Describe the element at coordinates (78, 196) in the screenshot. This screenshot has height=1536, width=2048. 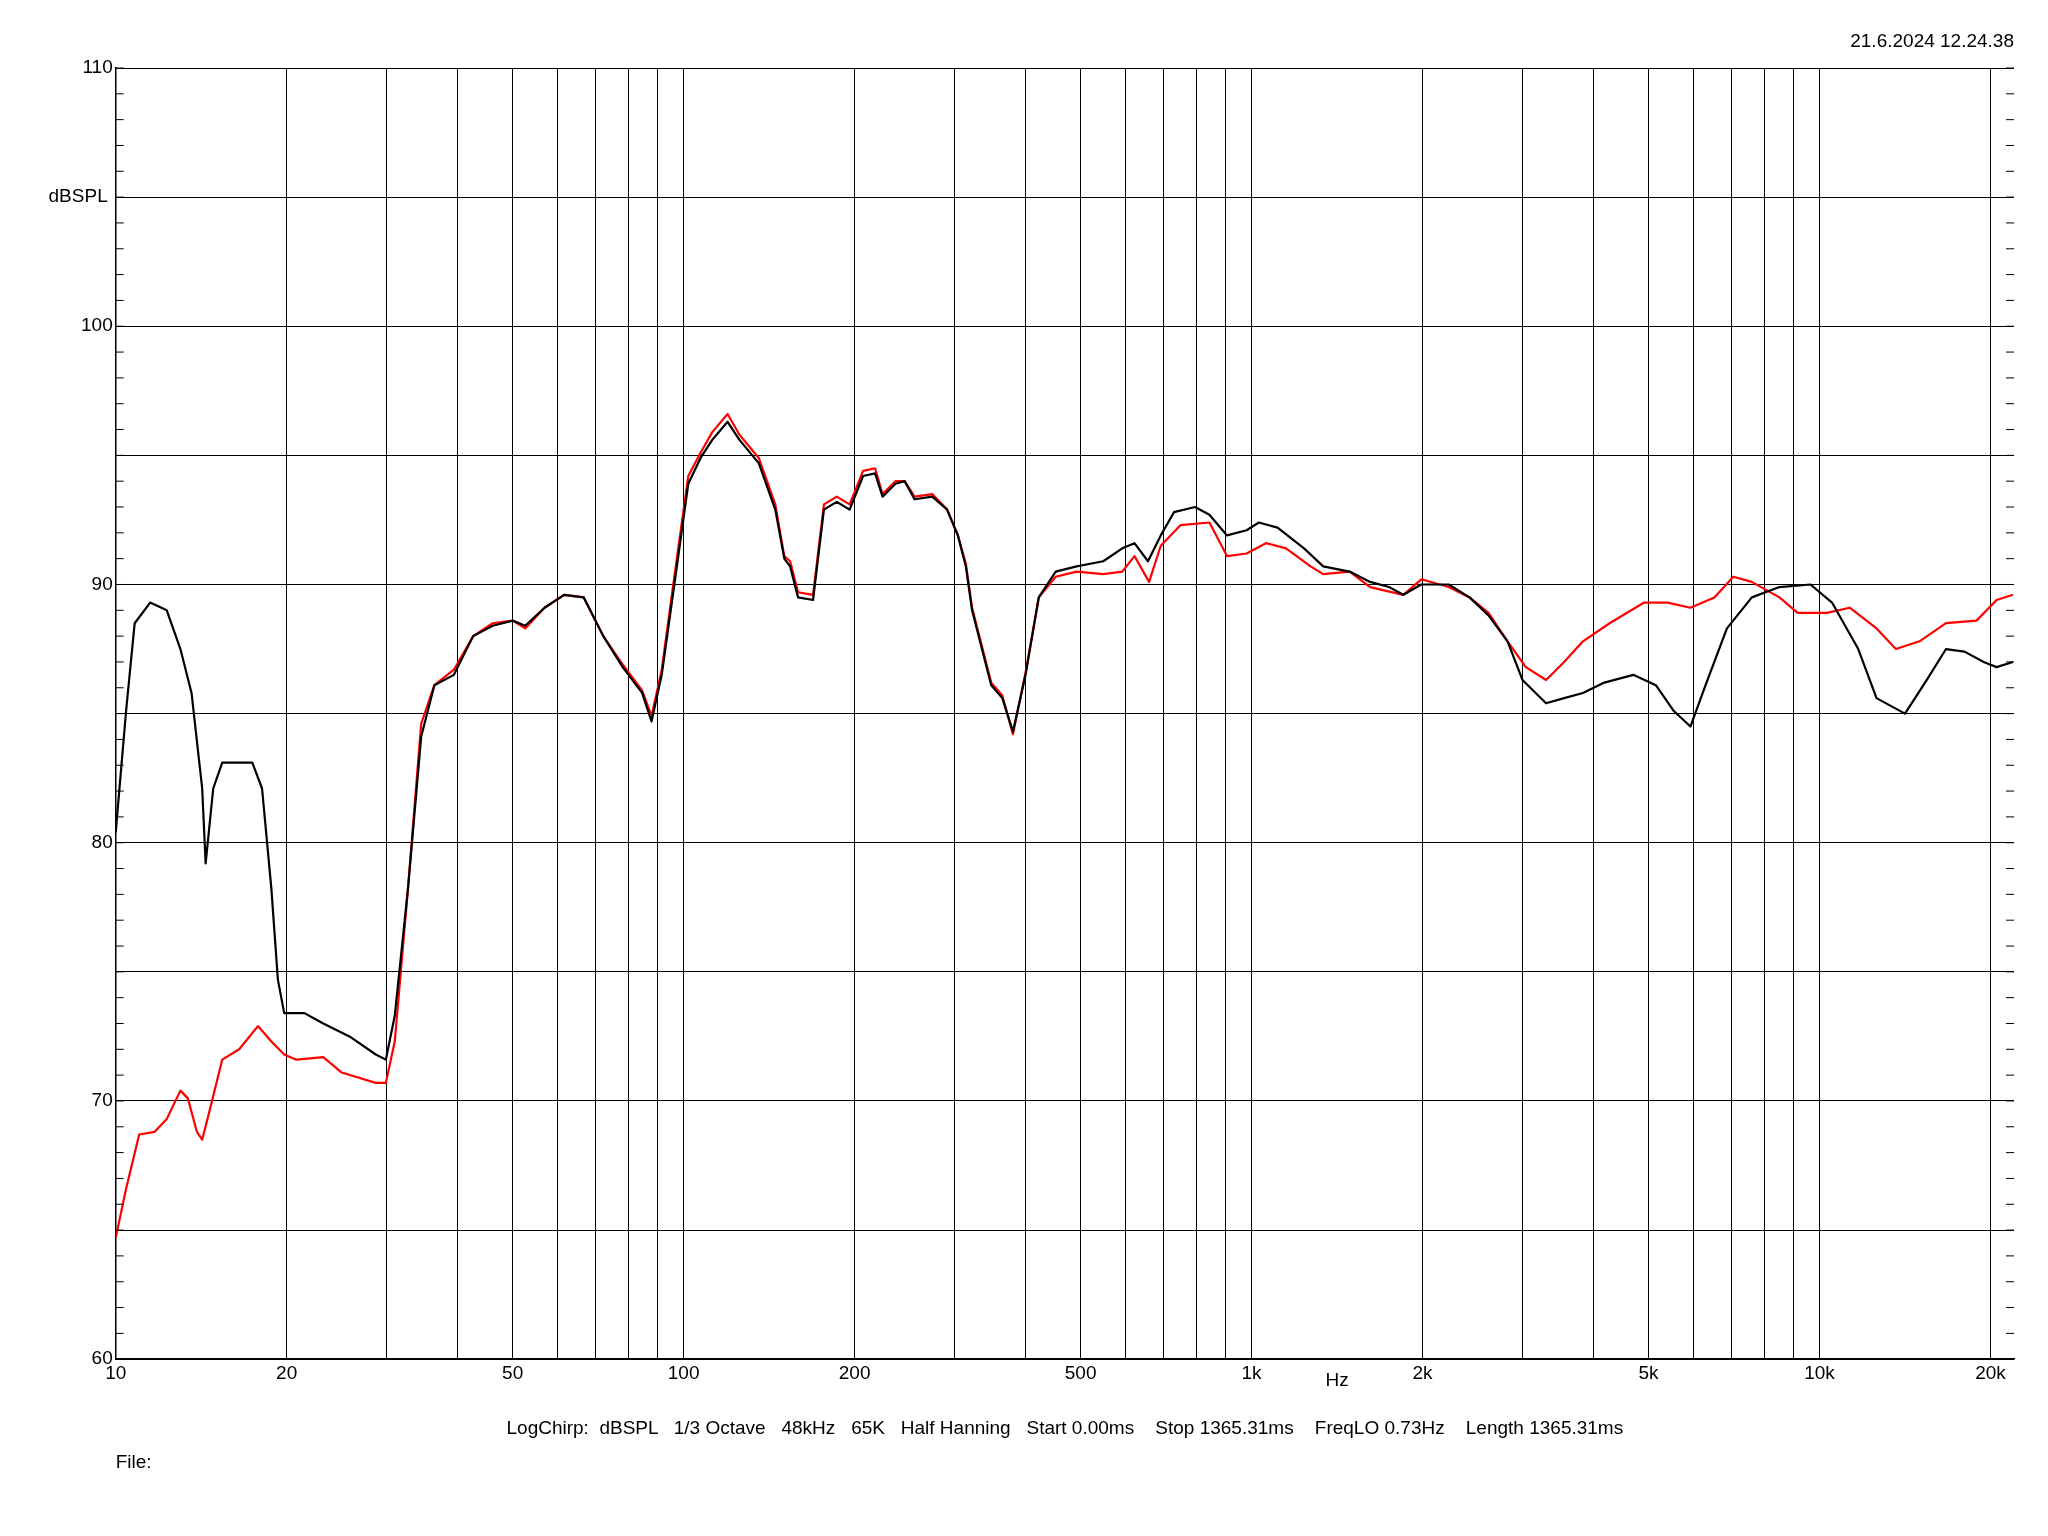
I see `y-axis-title: dBSPL` at that location.